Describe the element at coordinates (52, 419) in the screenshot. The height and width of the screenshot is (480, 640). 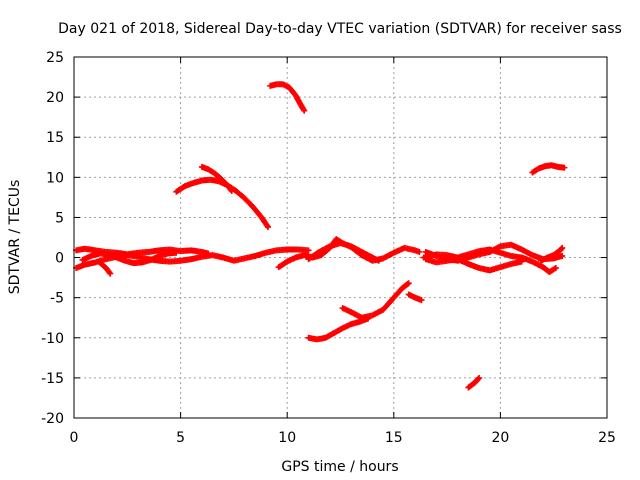
I see `y-tick-label: -20` at that location.